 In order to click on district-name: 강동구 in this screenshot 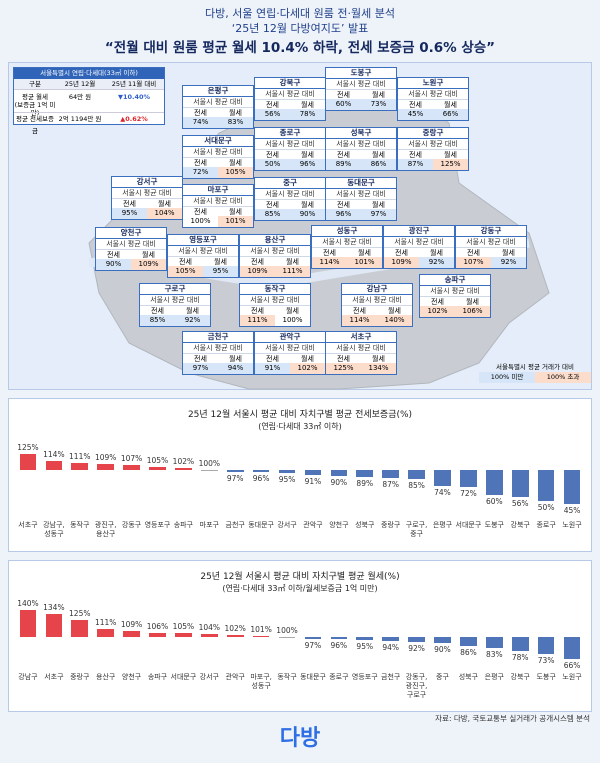, I will do `click(491, 231)`.